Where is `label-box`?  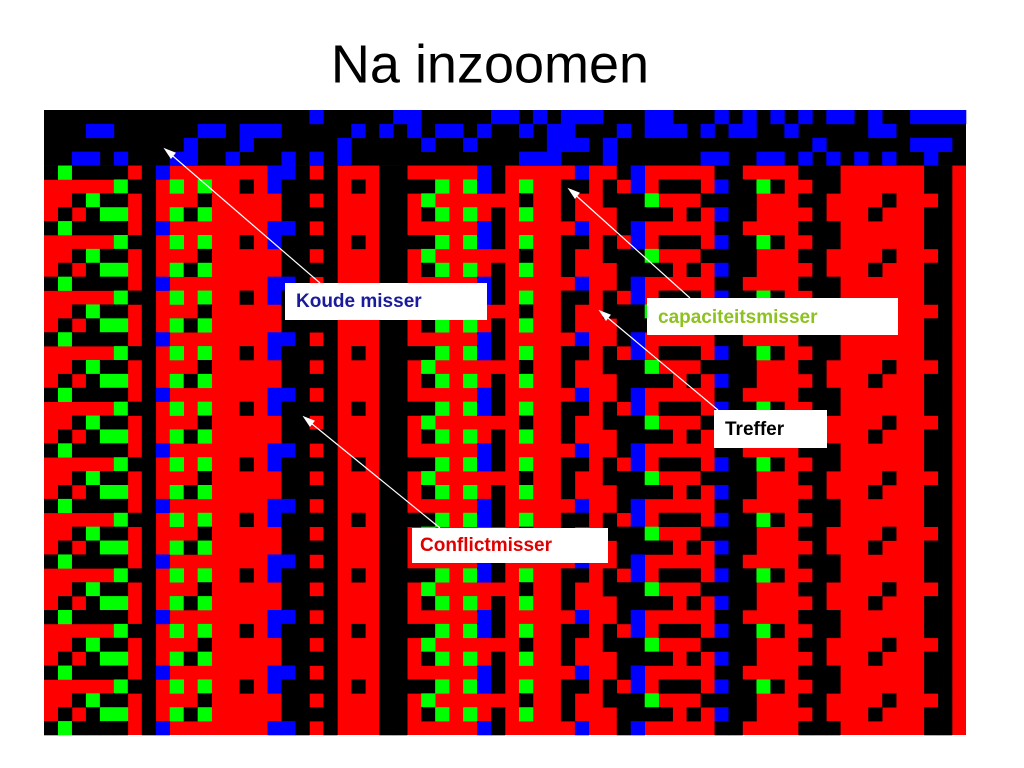 label-box is located at coordinates (772, 316).